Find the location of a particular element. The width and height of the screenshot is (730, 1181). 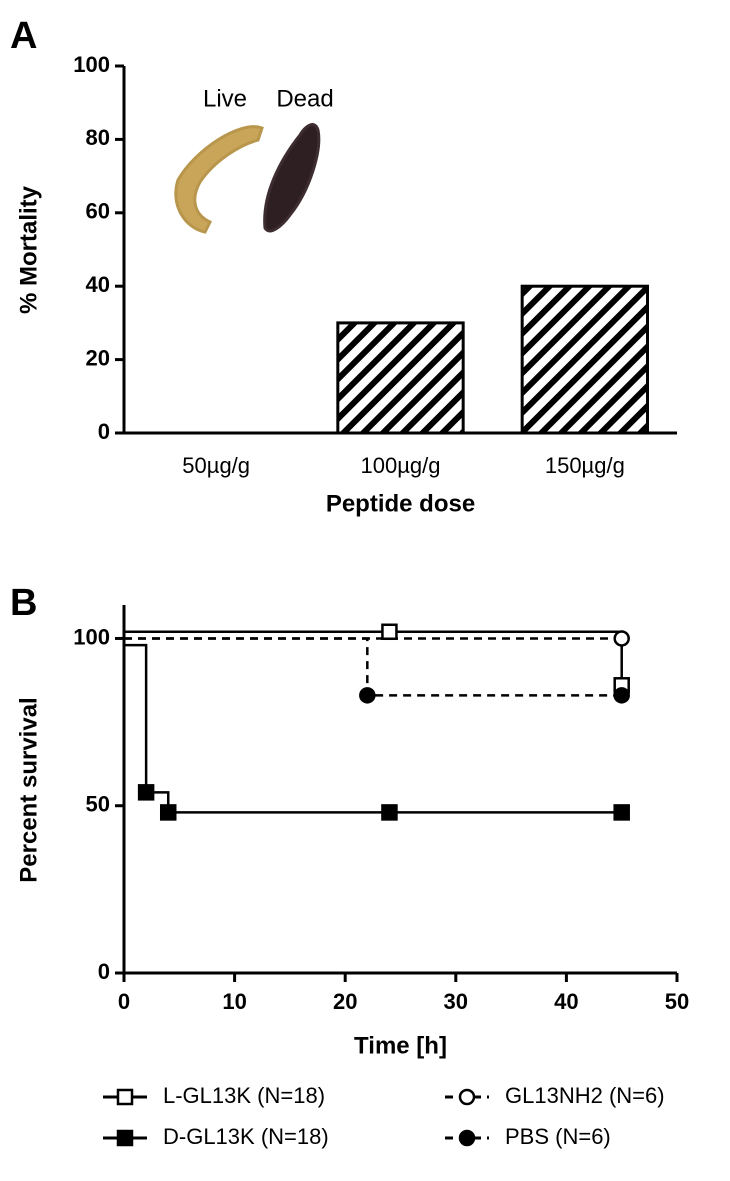

panel-label: B is located at coordinates (23, 603).